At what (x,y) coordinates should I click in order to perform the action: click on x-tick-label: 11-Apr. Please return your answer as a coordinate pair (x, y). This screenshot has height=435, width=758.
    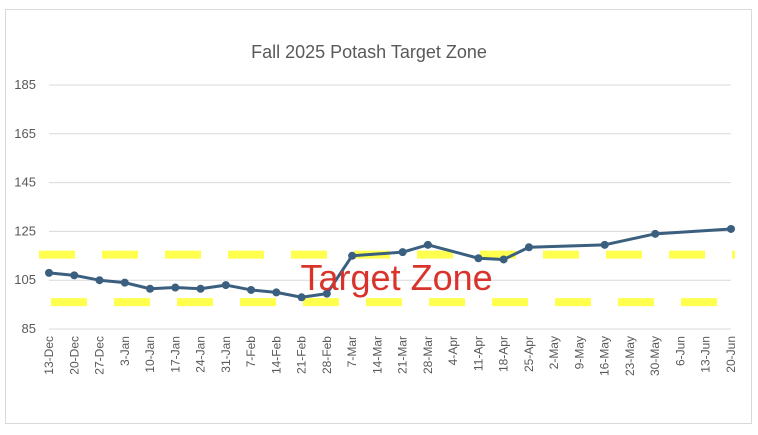
    Looking at the image, I should click on (478, 353).